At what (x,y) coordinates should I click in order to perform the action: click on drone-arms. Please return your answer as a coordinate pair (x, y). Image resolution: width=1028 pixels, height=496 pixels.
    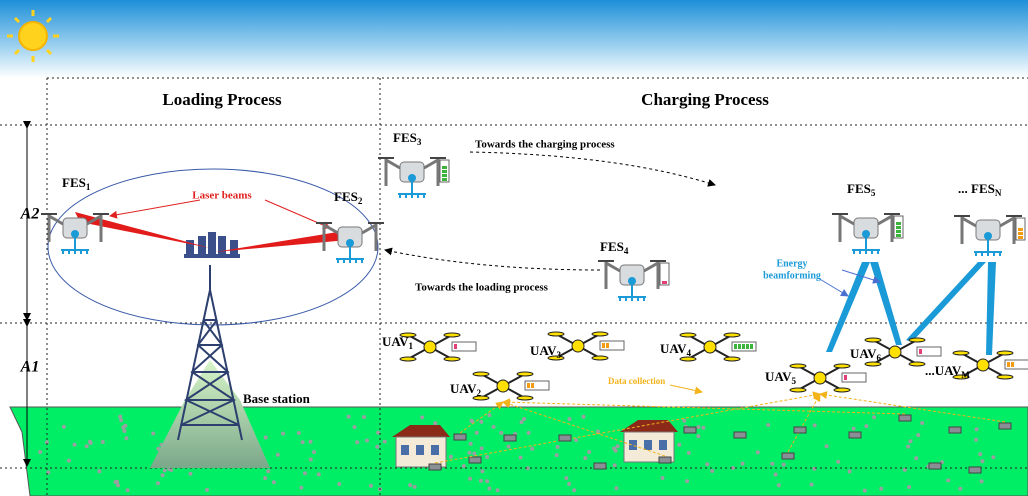
    Looking at the image, I should click on (75, 227).